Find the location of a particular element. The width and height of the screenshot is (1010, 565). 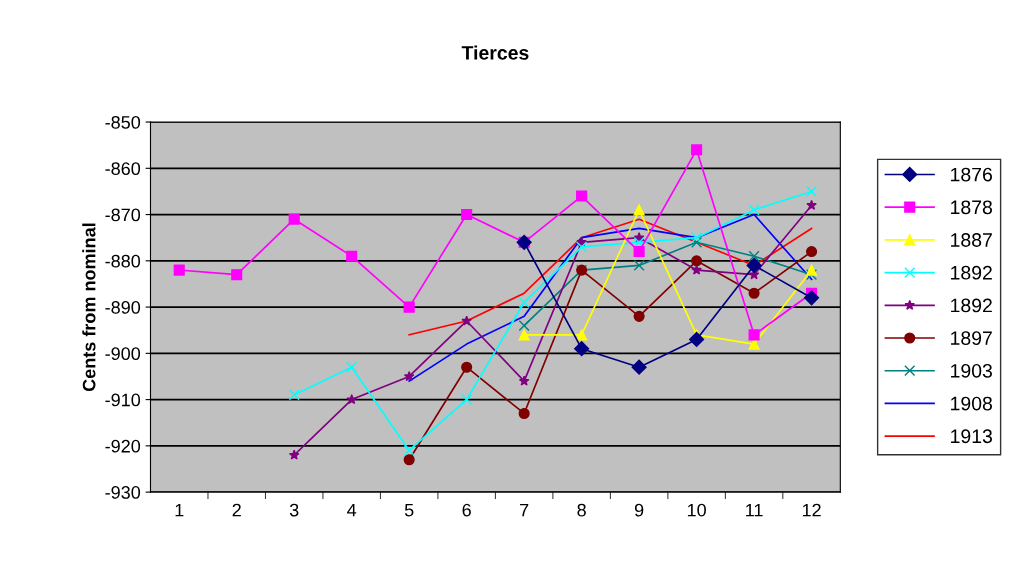

x-tick-label: 12 is located at coordinates (811, 510).